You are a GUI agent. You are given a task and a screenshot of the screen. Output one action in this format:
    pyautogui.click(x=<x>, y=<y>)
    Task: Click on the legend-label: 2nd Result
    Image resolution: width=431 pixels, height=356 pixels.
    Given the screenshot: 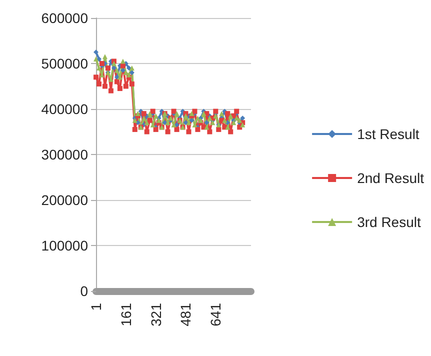 What is the action you would take?
    pyautogui.click(x=390, y=178)
    